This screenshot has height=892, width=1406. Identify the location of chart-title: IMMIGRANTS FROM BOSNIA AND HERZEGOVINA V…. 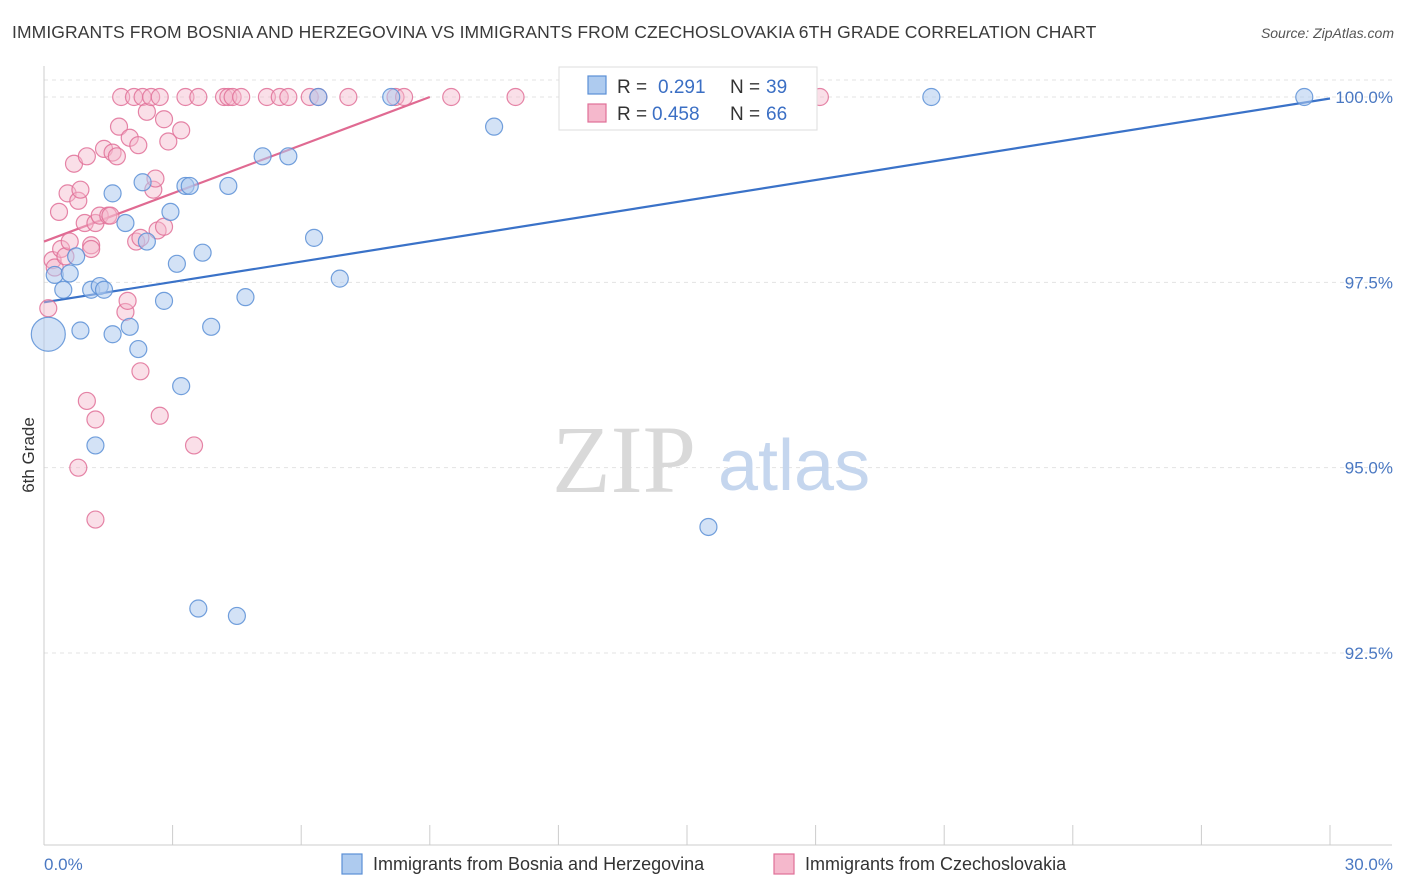
(554, 32).